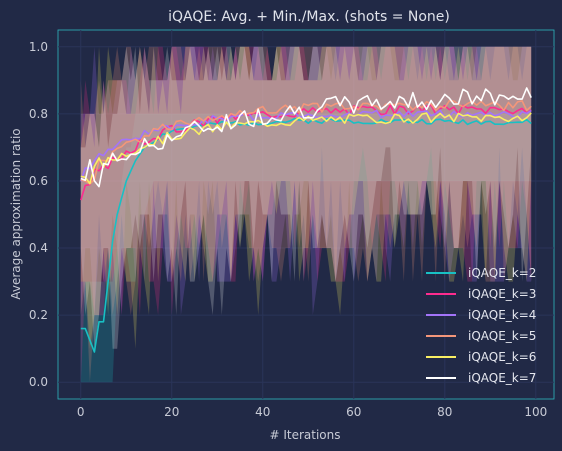 The height and width of the screenshot is (451, 562). Describe the element at coordinates (304, 435) in the screenshot. I see `x-axis-label: # Iterations` at that location.